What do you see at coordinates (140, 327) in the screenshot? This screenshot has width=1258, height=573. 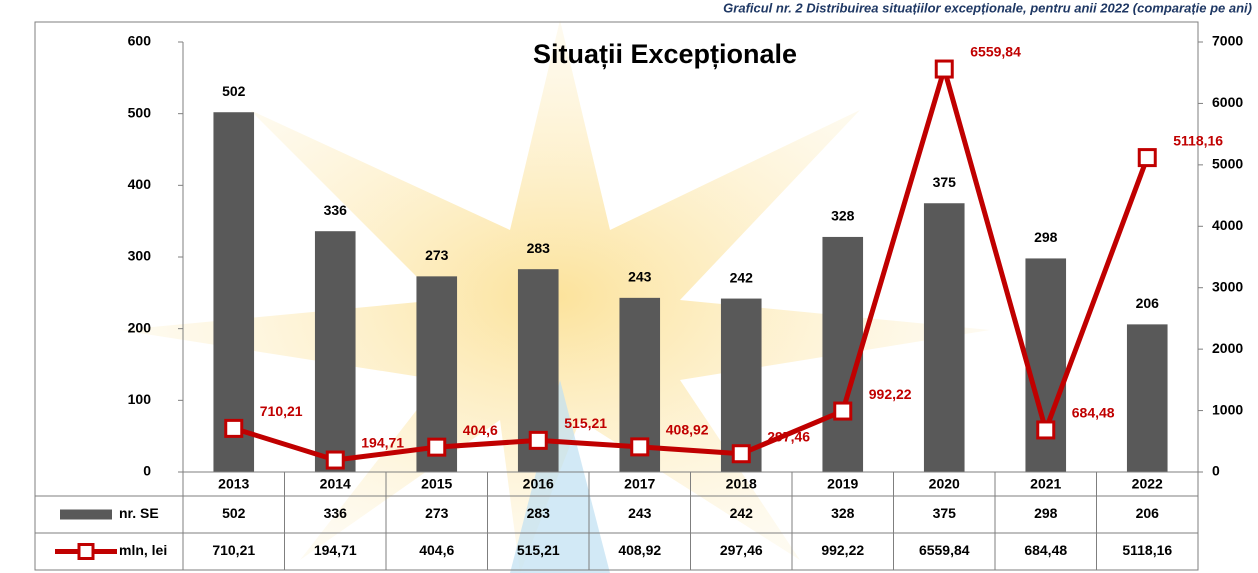 I see `y-tick-label: 200` at bounding box center [140, 327].